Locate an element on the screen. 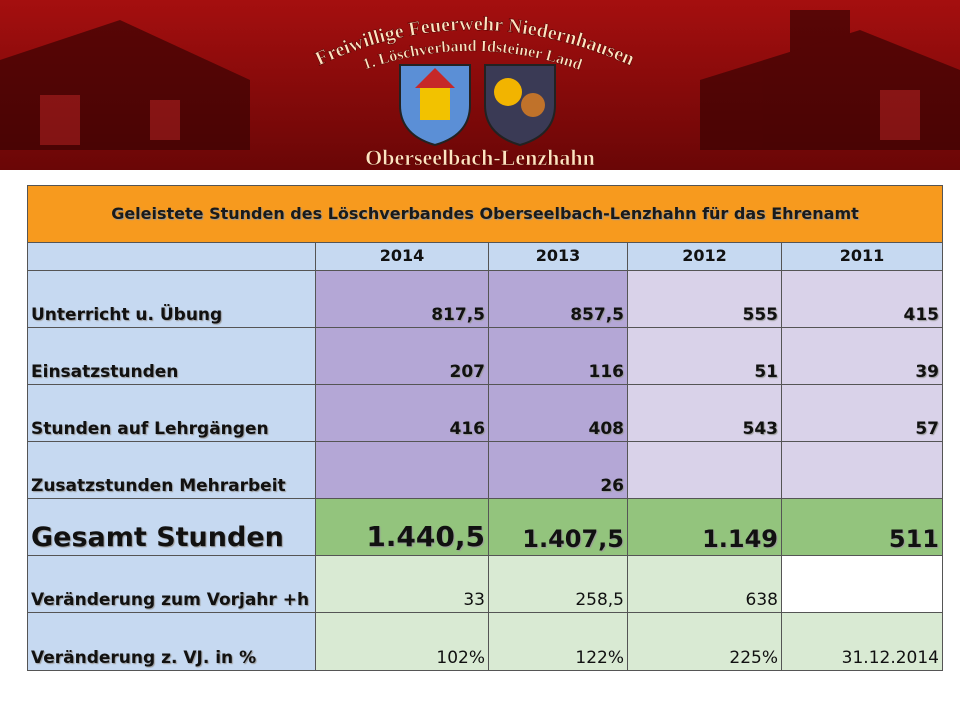 This screenshot has height=720, width=960. row-label: Veränderung z. VJ. in % is located at coordinates (171, 641).